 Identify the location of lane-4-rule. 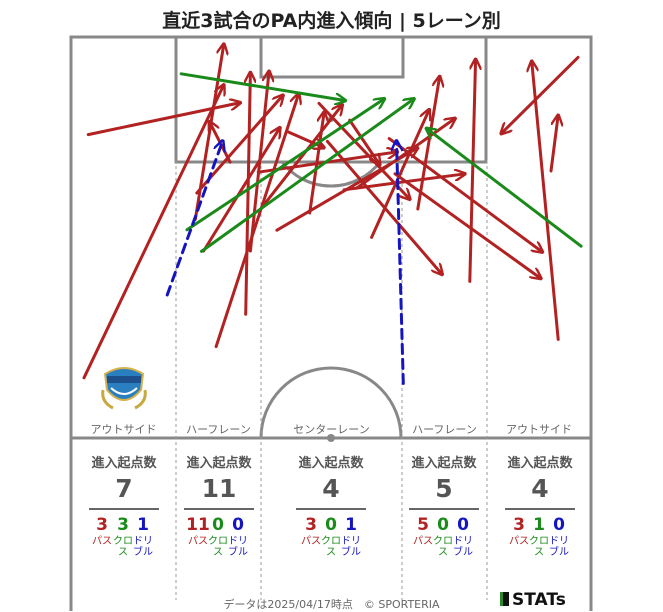
(444, 509).